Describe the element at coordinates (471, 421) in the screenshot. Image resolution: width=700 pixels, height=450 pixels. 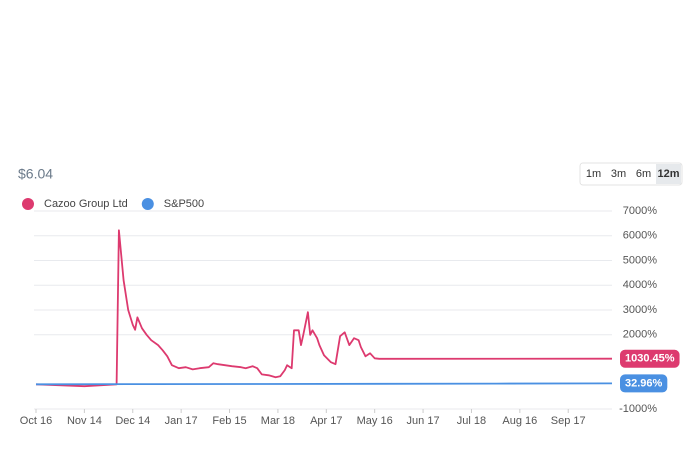
I see `x-tick-label: Jul 18` at that location.